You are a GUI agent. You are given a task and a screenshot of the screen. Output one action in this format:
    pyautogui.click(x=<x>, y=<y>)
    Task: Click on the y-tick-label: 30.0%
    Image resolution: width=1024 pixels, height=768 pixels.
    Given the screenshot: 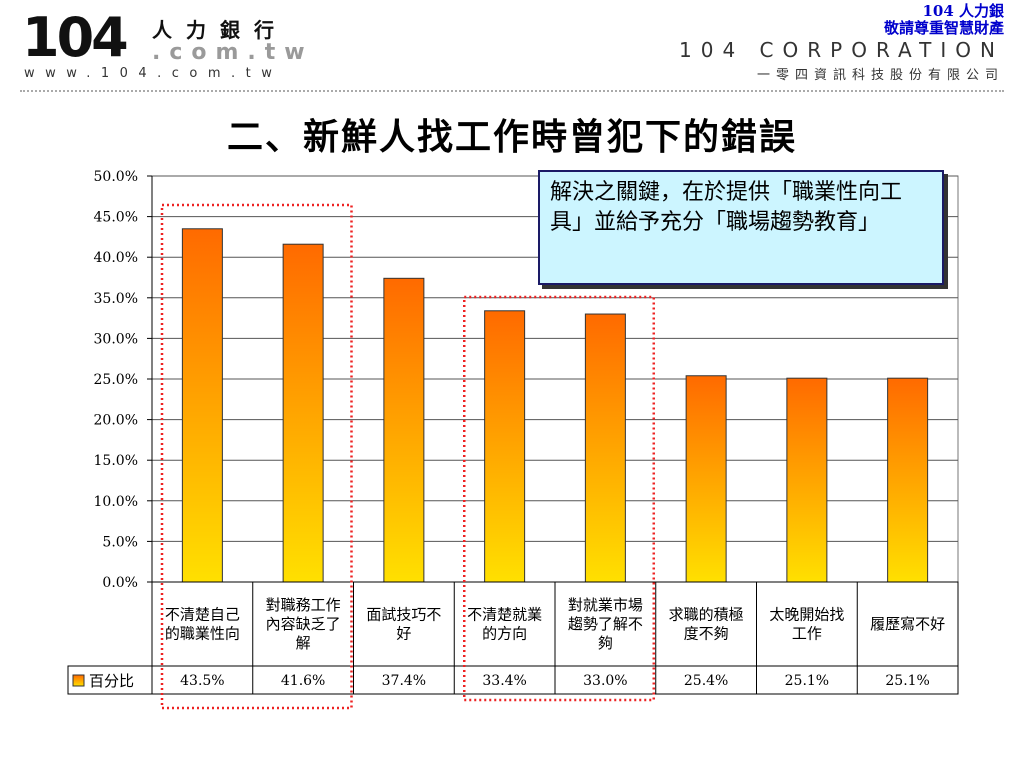 What is the action you would take?
    pyautogui.click(x=116, y=339)
    